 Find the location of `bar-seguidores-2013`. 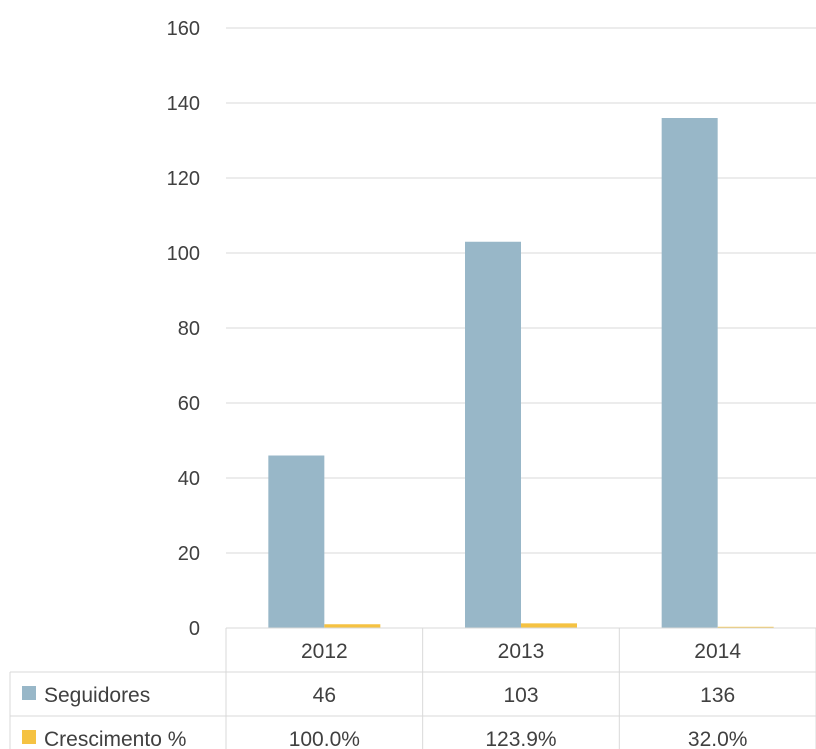

bar-seguidores-2013 is located at coordinates (493, 434).